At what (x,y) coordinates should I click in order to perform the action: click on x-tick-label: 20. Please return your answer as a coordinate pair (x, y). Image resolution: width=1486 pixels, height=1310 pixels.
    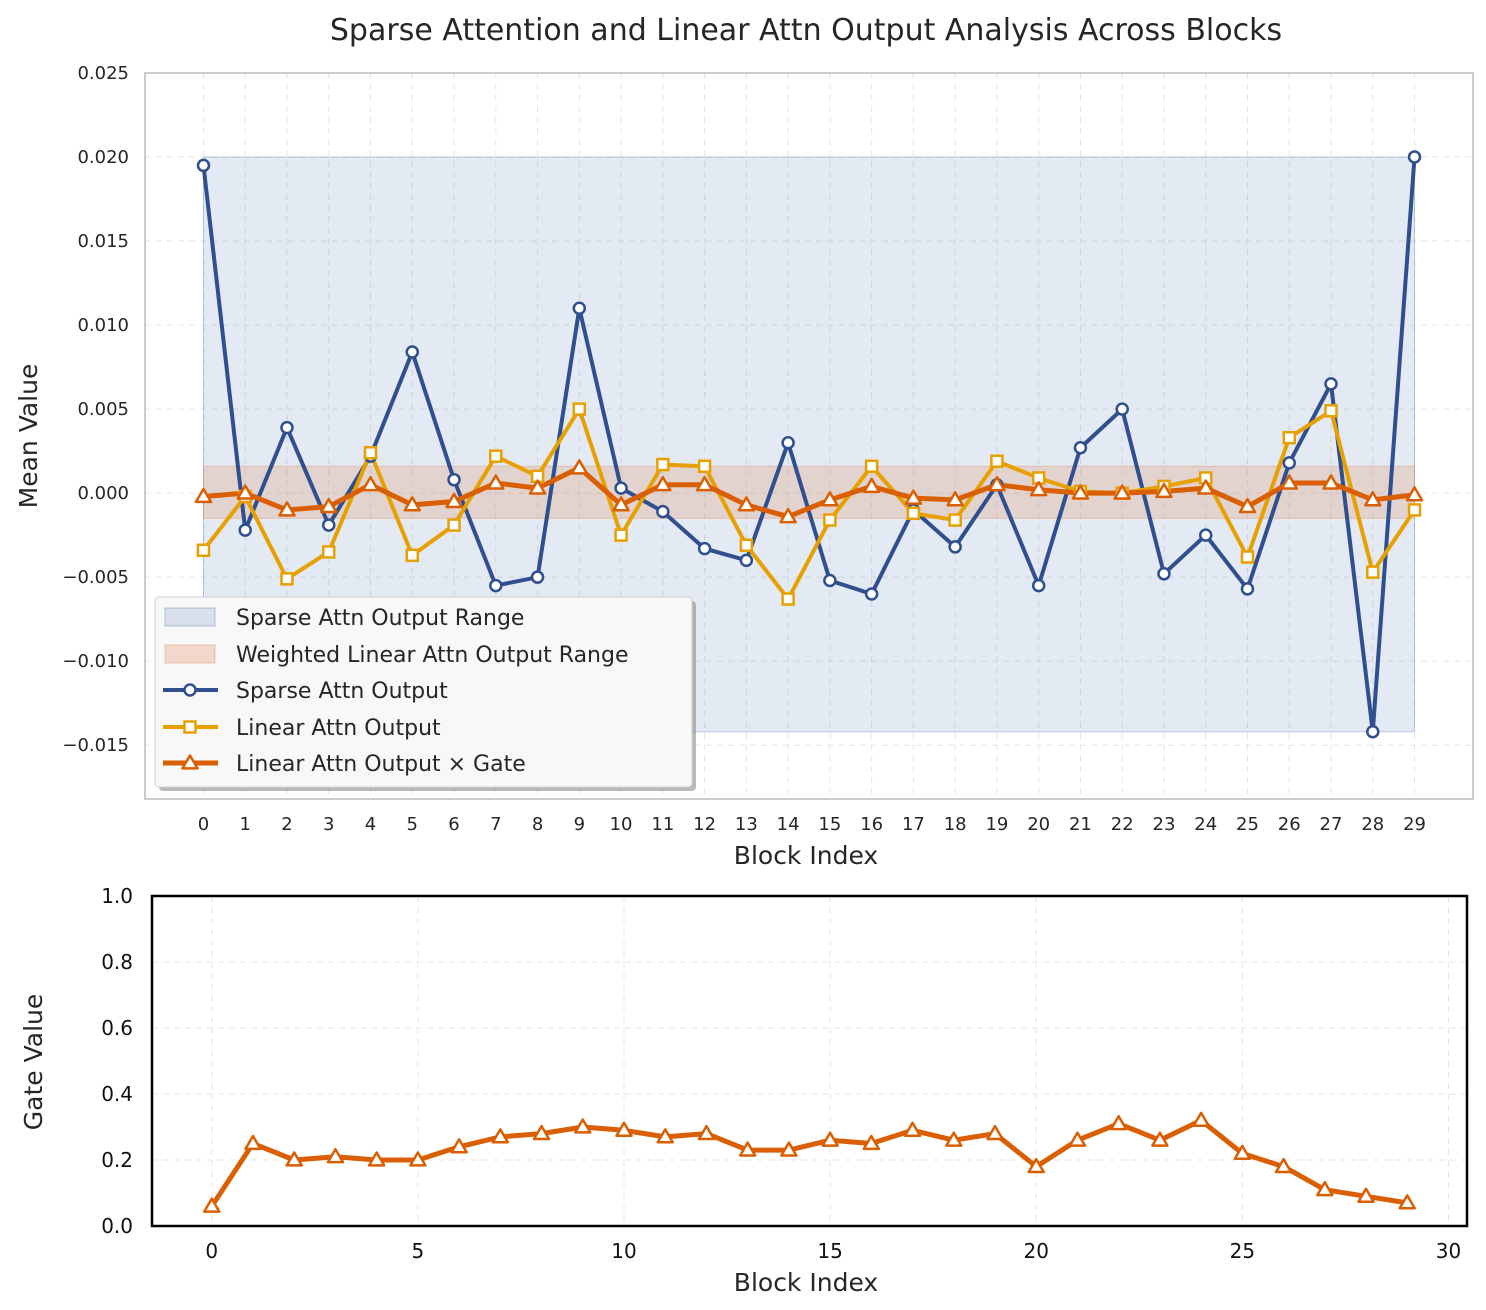
    Looking at the image, I should click on (1038, 824).